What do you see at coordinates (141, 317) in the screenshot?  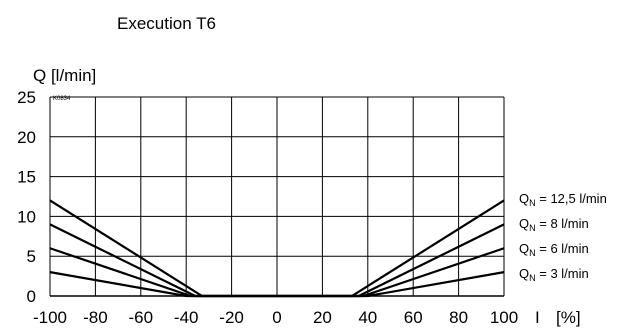 I see `x-tick-label: -60` at bounding box center [141, 317].